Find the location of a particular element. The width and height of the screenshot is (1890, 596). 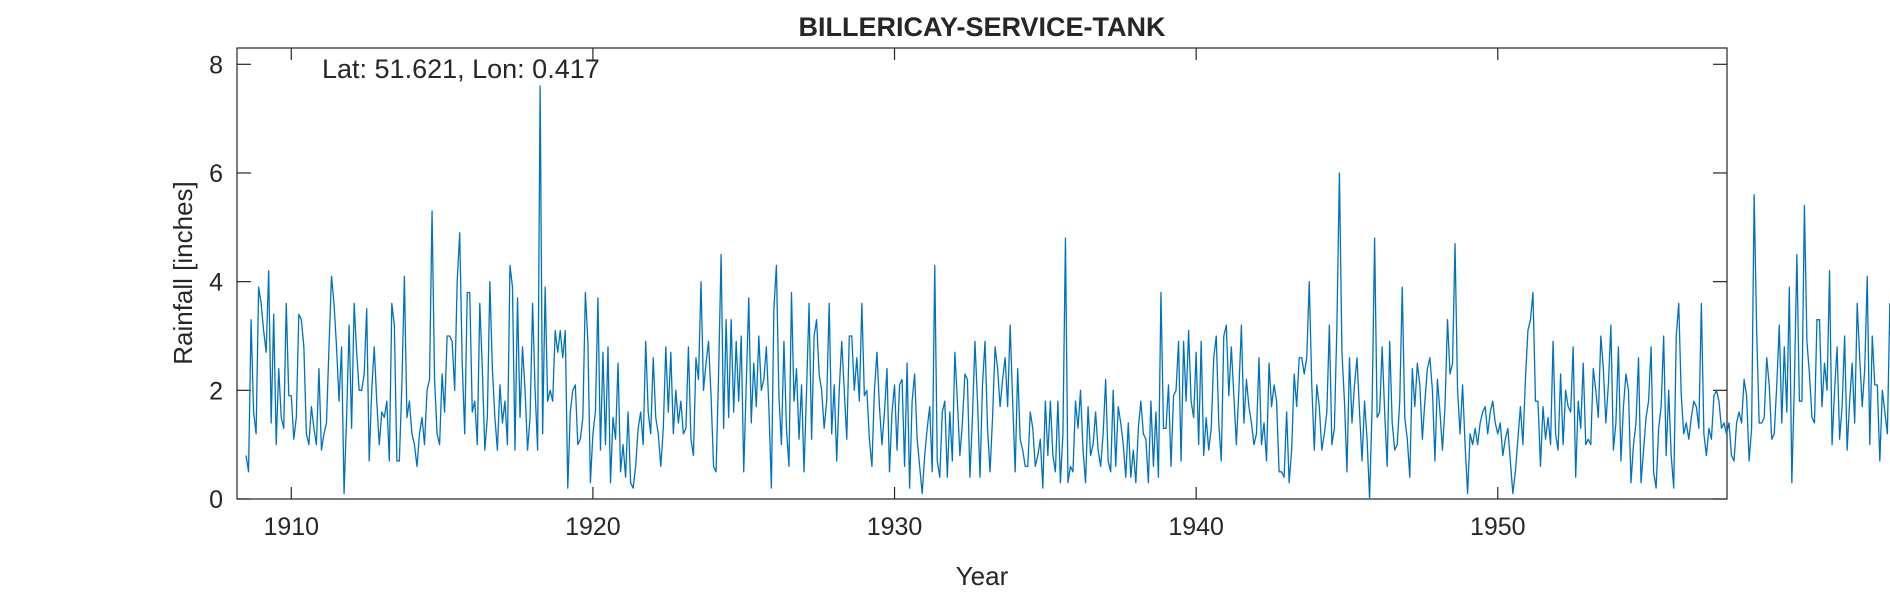

y-tick-label: 4 is located at coordinates (216, 283).